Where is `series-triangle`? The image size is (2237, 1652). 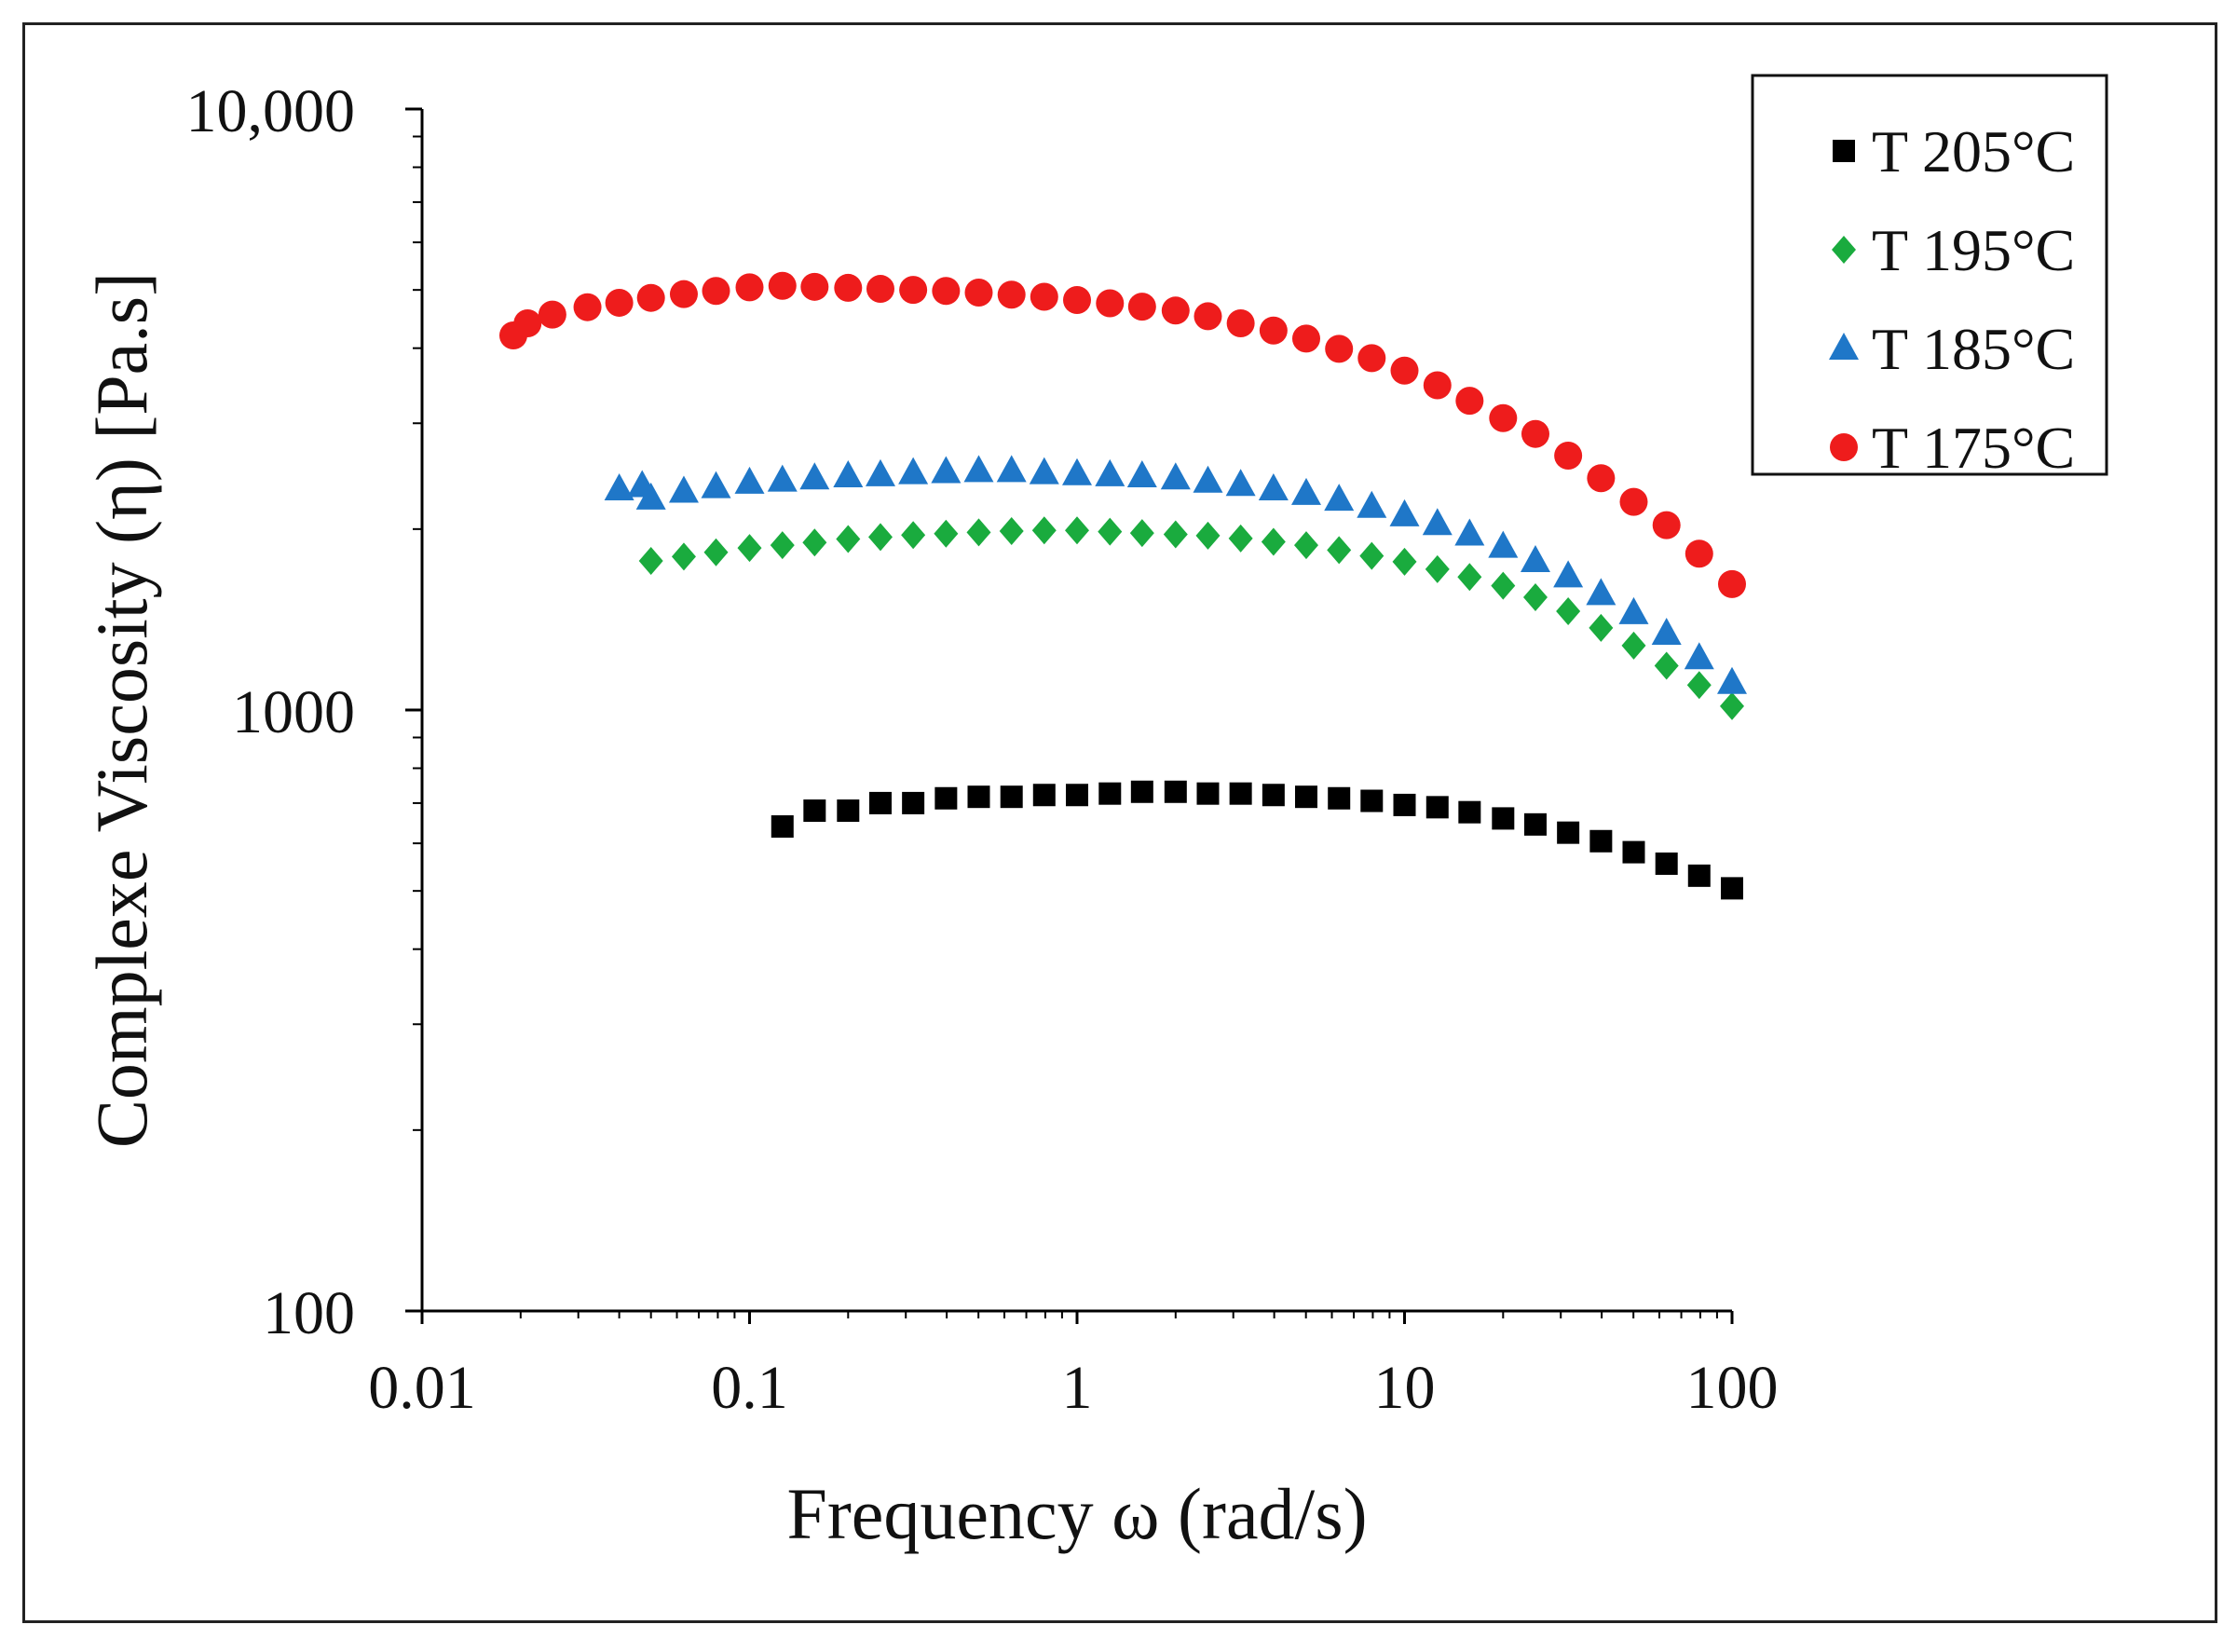
series-triangle is located at coordinates (1175, 574).